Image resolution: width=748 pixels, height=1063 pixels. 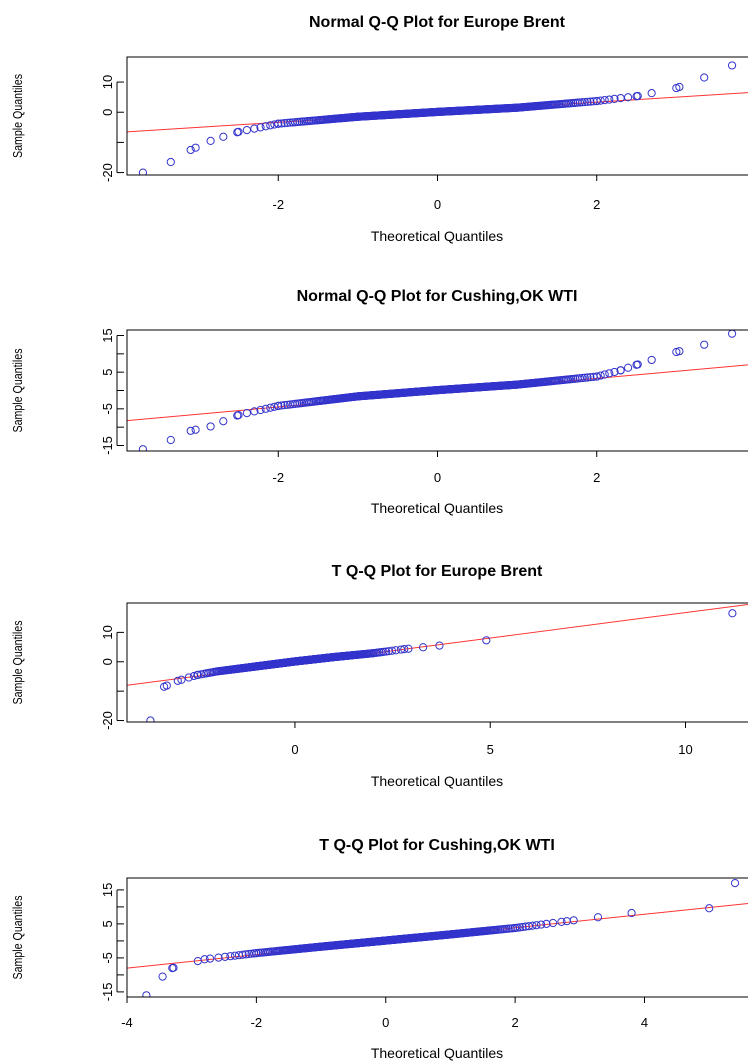 What do you see at coordinates (107, 335) in the screenshot?
I see `y-tick-label: 15` at bounding box center [107, 335].